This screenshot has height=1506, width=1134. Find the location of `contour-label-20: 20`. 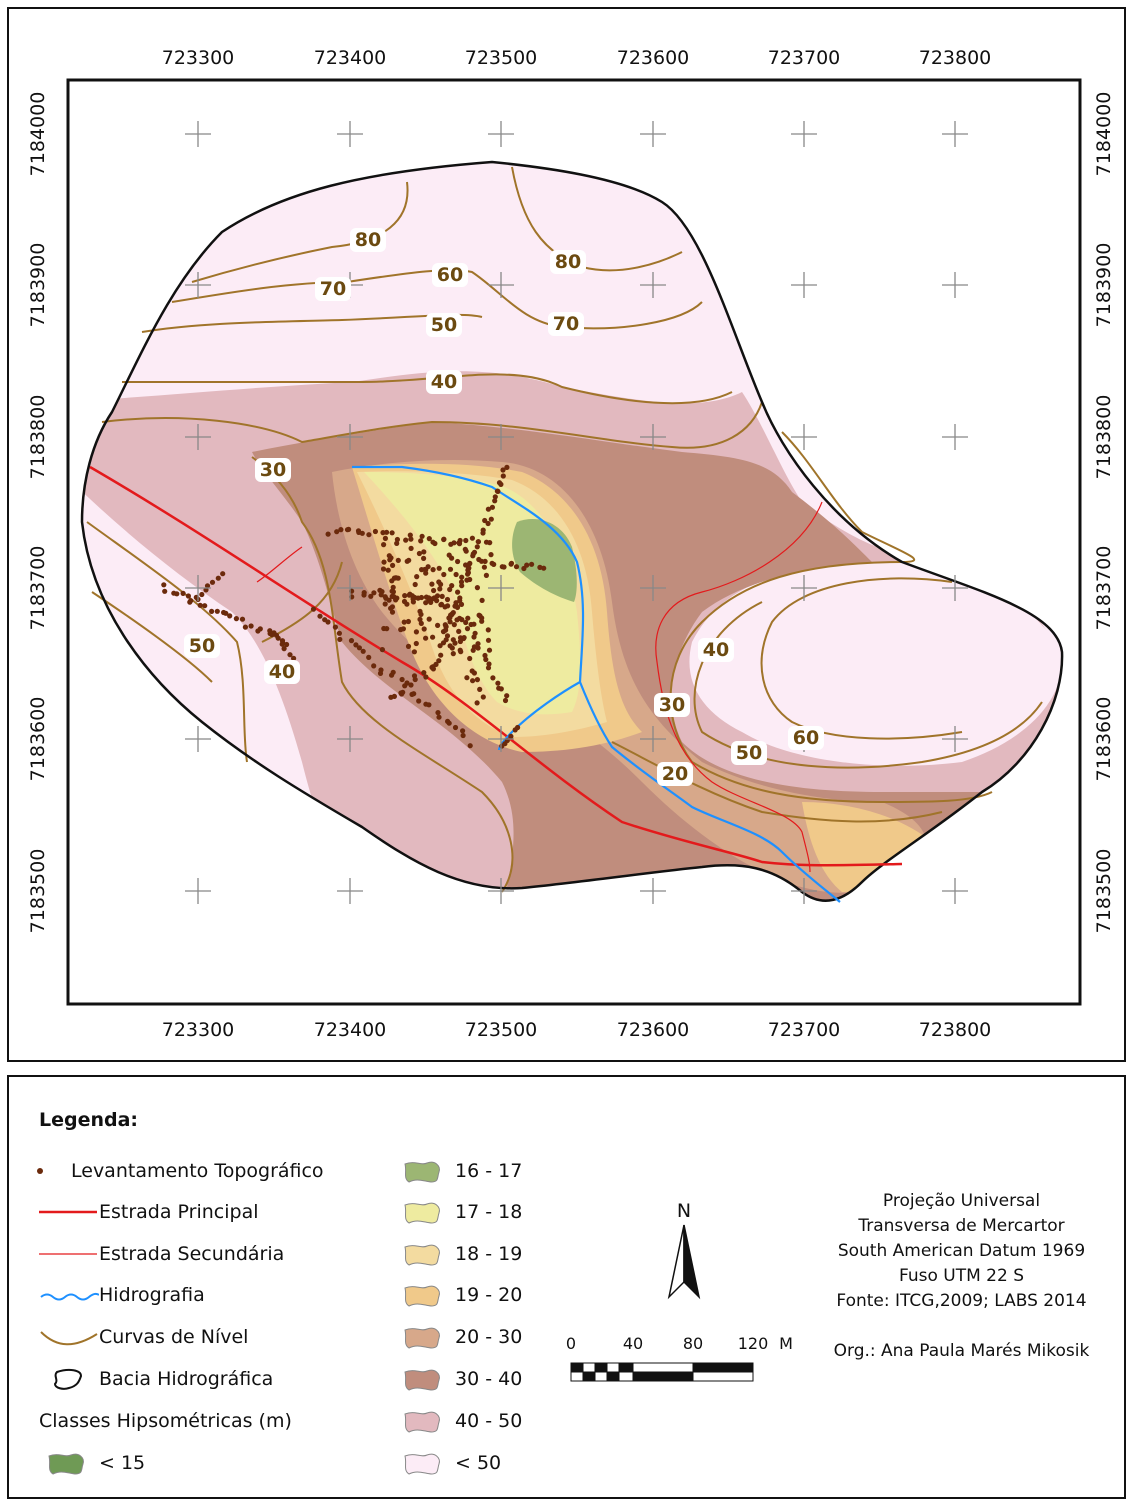

contour-label-20: 20 is located at coordinates (675, 774).